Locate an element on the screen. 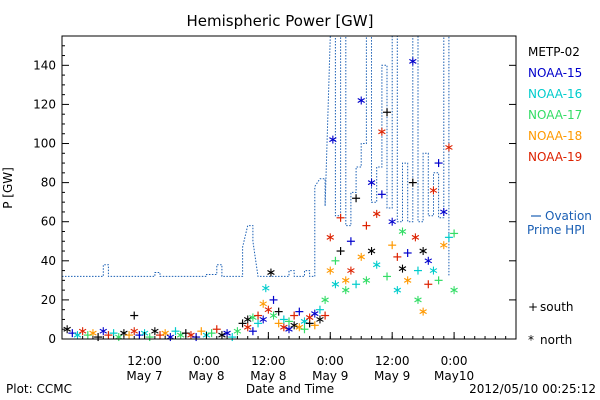 Image resolution: width=600 pixels, height=400 pixels. x-tick-label-date: May 7 is located at coordinates (144, 376).